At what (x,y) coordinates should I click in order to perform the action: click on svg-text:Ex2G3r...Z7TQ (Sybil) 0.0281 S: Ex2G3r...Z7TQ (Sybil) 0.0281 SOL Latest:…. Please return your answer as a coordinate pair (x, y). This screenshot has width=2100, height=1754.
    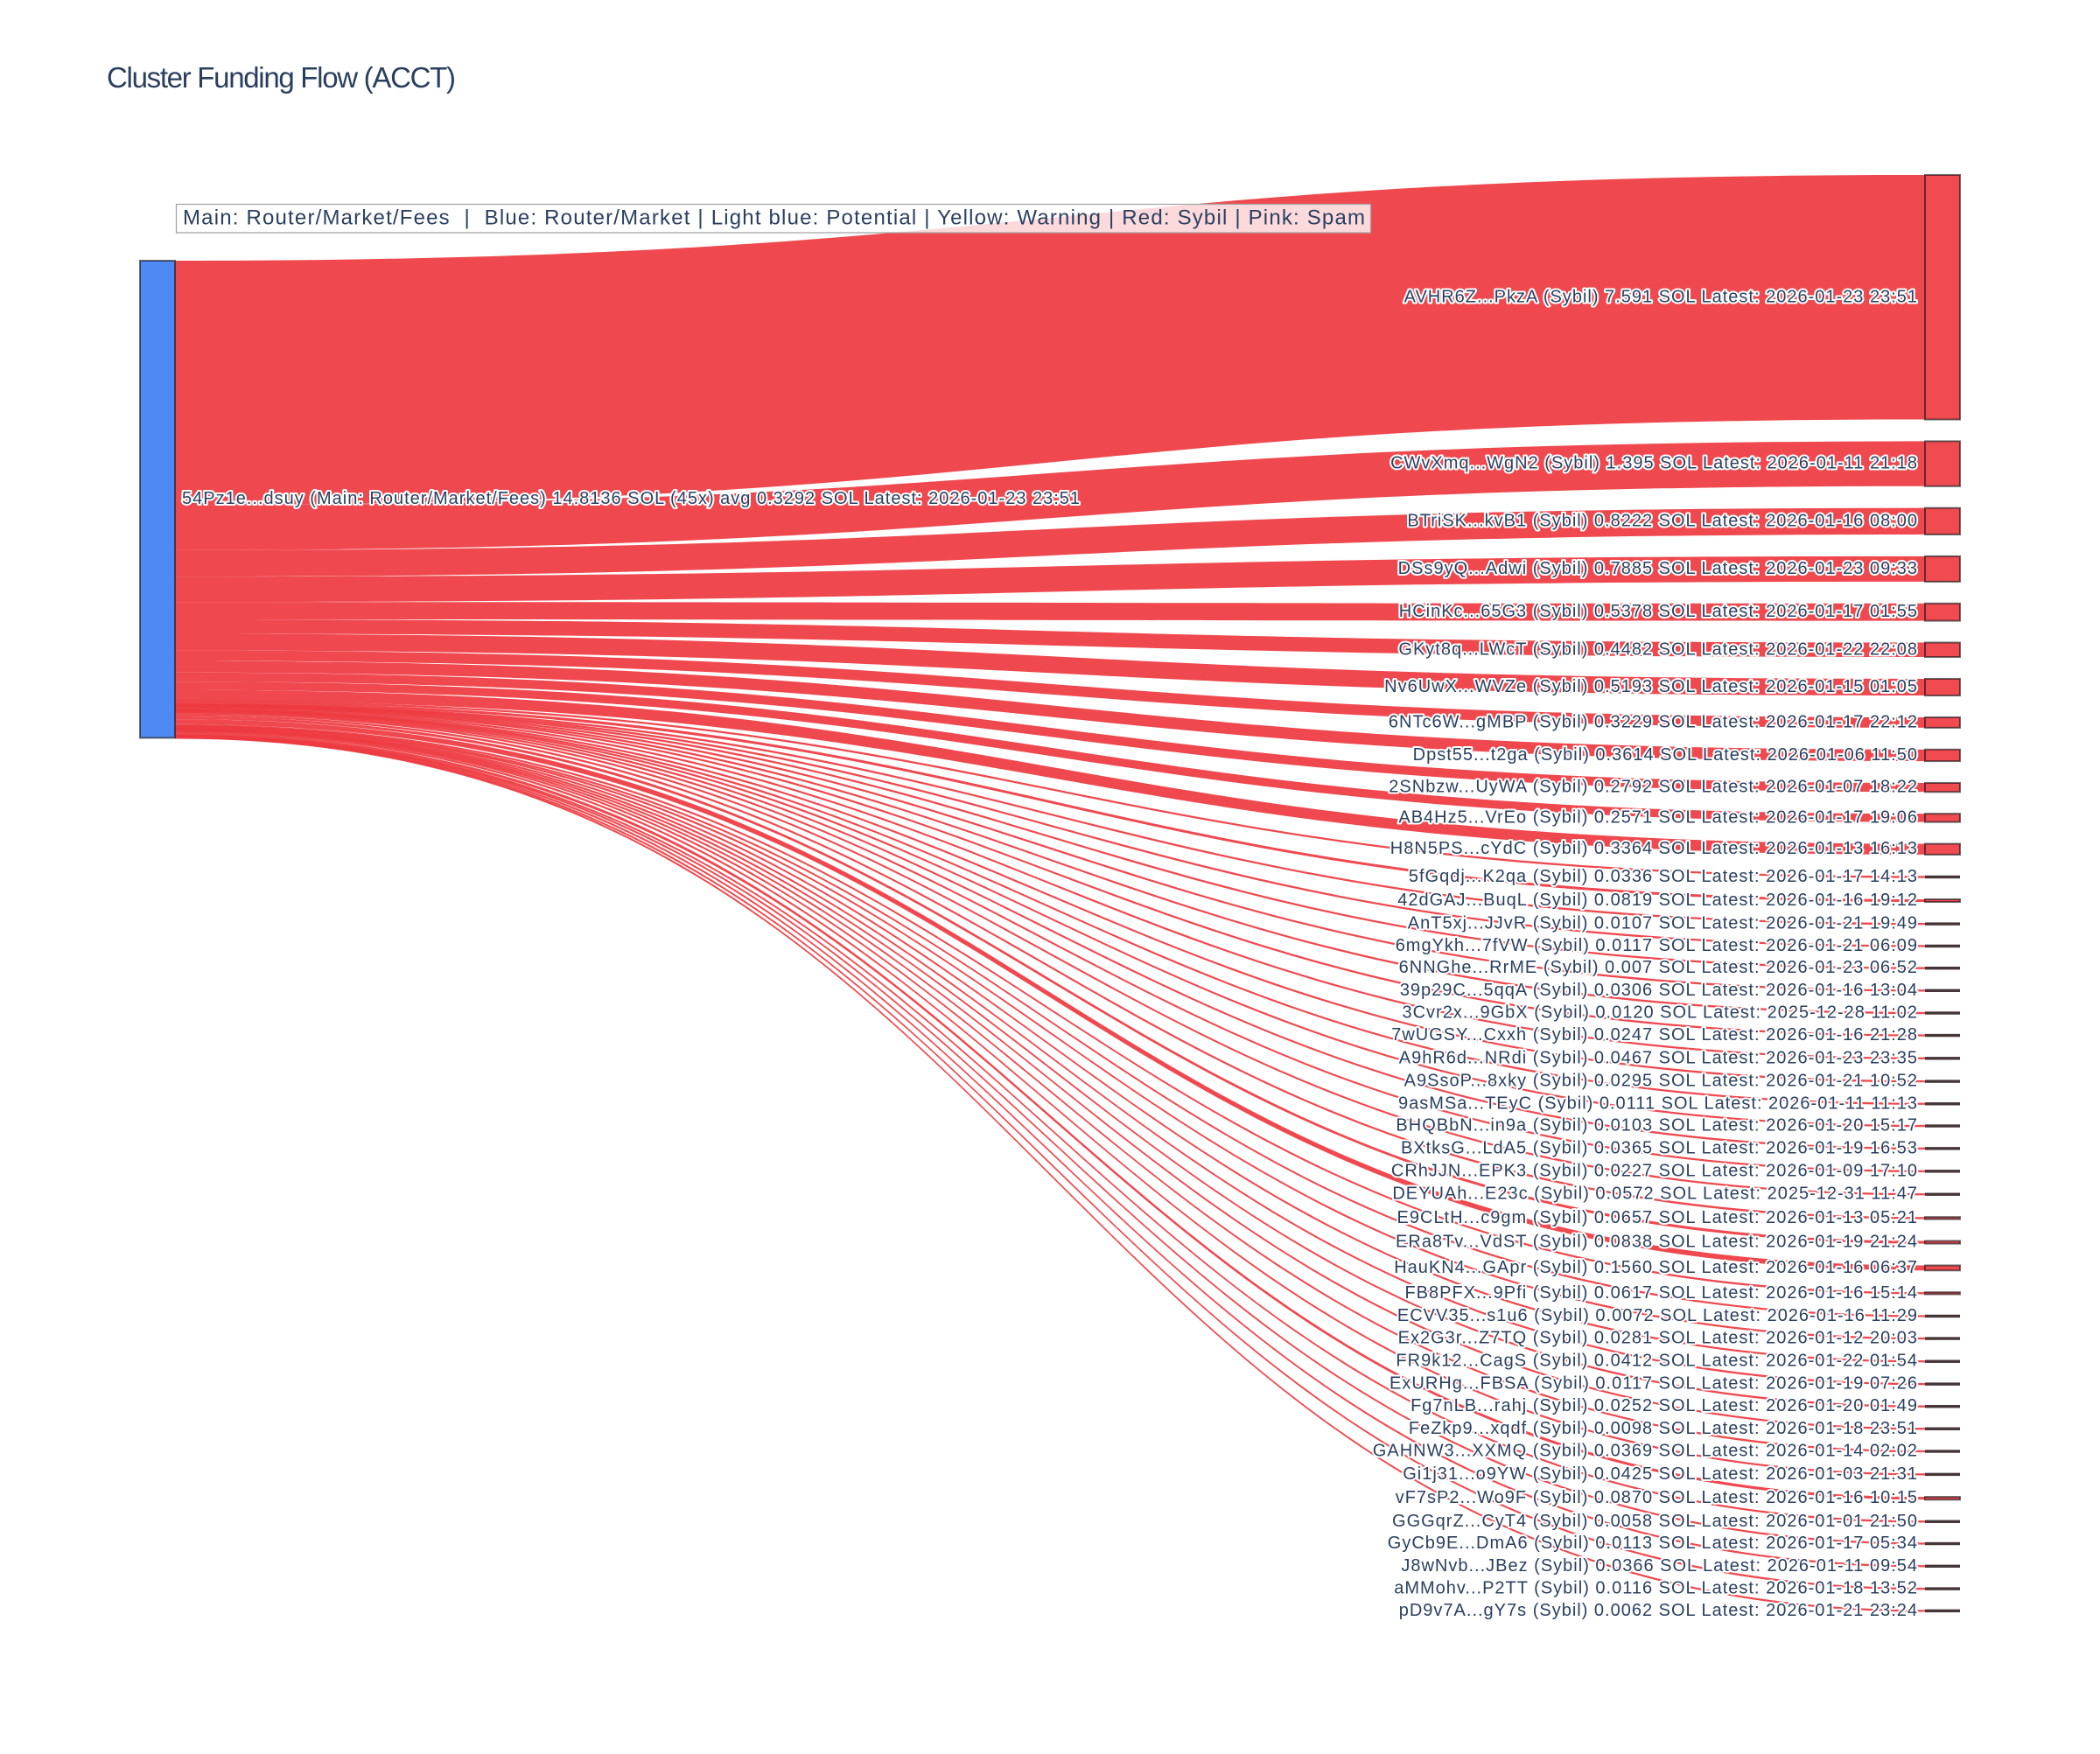
    Looking at the image, I should click on (1658, 1338).